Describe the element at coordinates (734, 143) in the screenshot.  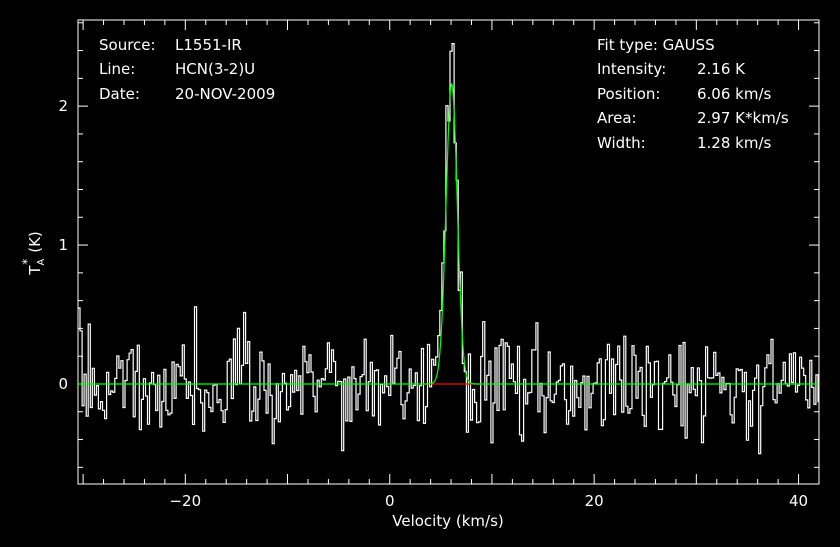
I see `width-value: 1.28 km/s` at that location.